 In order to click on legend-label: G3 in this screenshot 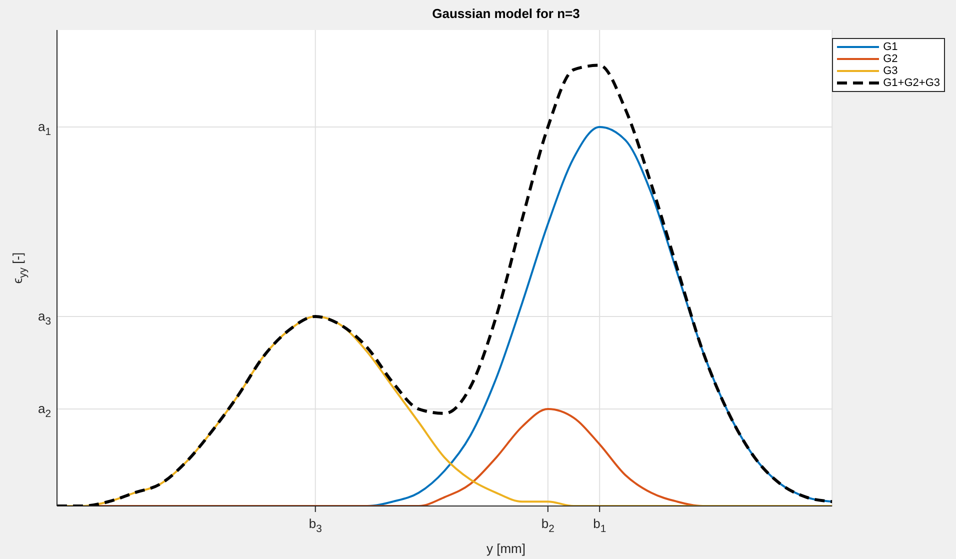, I will do `click(890, 71)`.